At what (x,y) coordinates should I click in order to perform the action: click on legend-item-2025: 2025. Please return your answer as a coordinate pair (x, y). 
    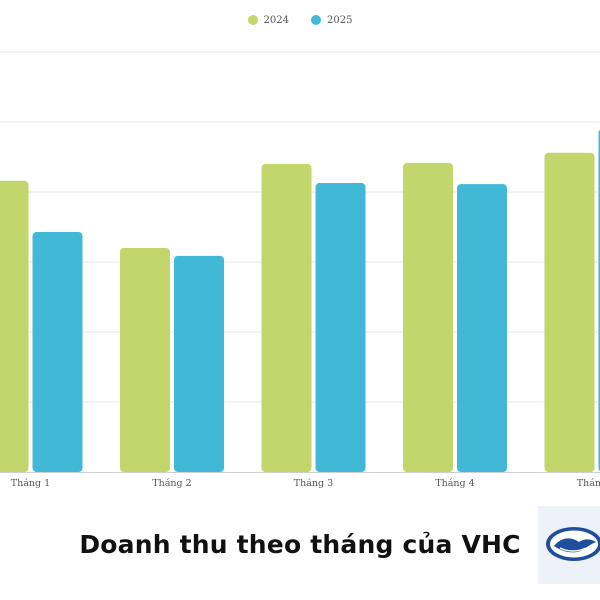
    Looking at the image, I should click on (331, 20).